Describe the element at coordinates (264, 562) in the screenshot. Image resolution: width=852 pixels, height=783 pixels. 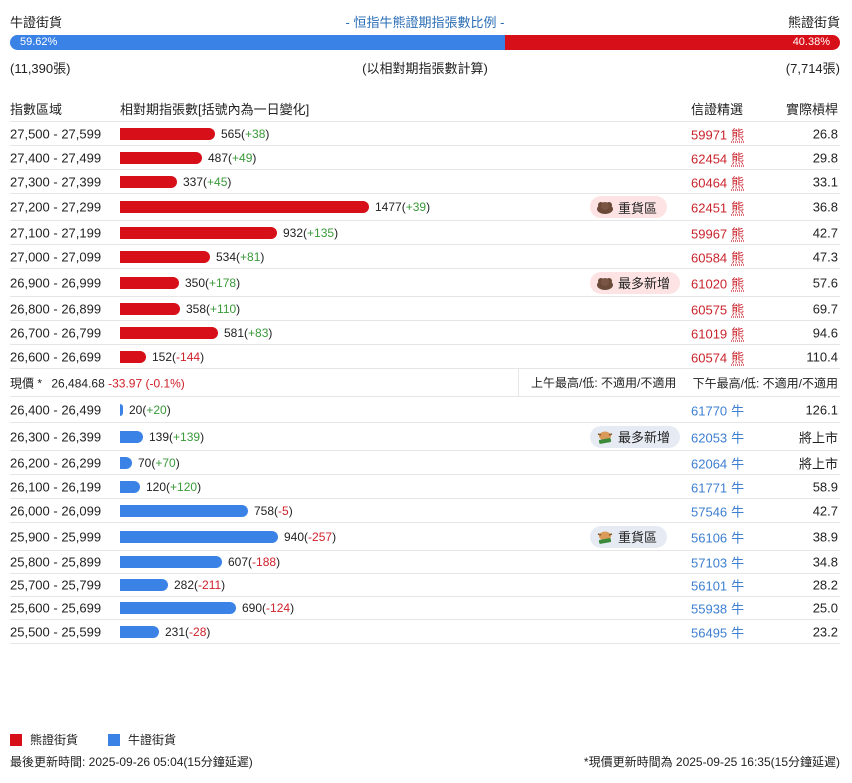
I see `daily-change: -188` at that location.